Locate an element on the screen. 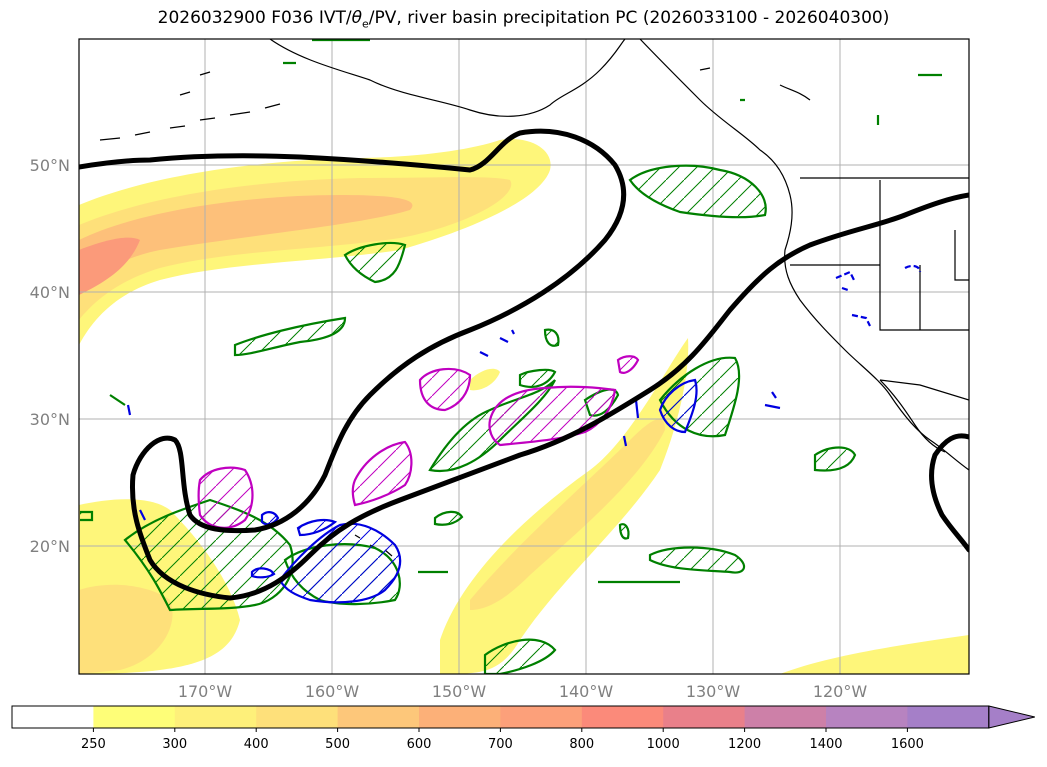 This screenshot has width=1047, height=767. lon-label-150w: 150°W is located at coordinates (459, 691).